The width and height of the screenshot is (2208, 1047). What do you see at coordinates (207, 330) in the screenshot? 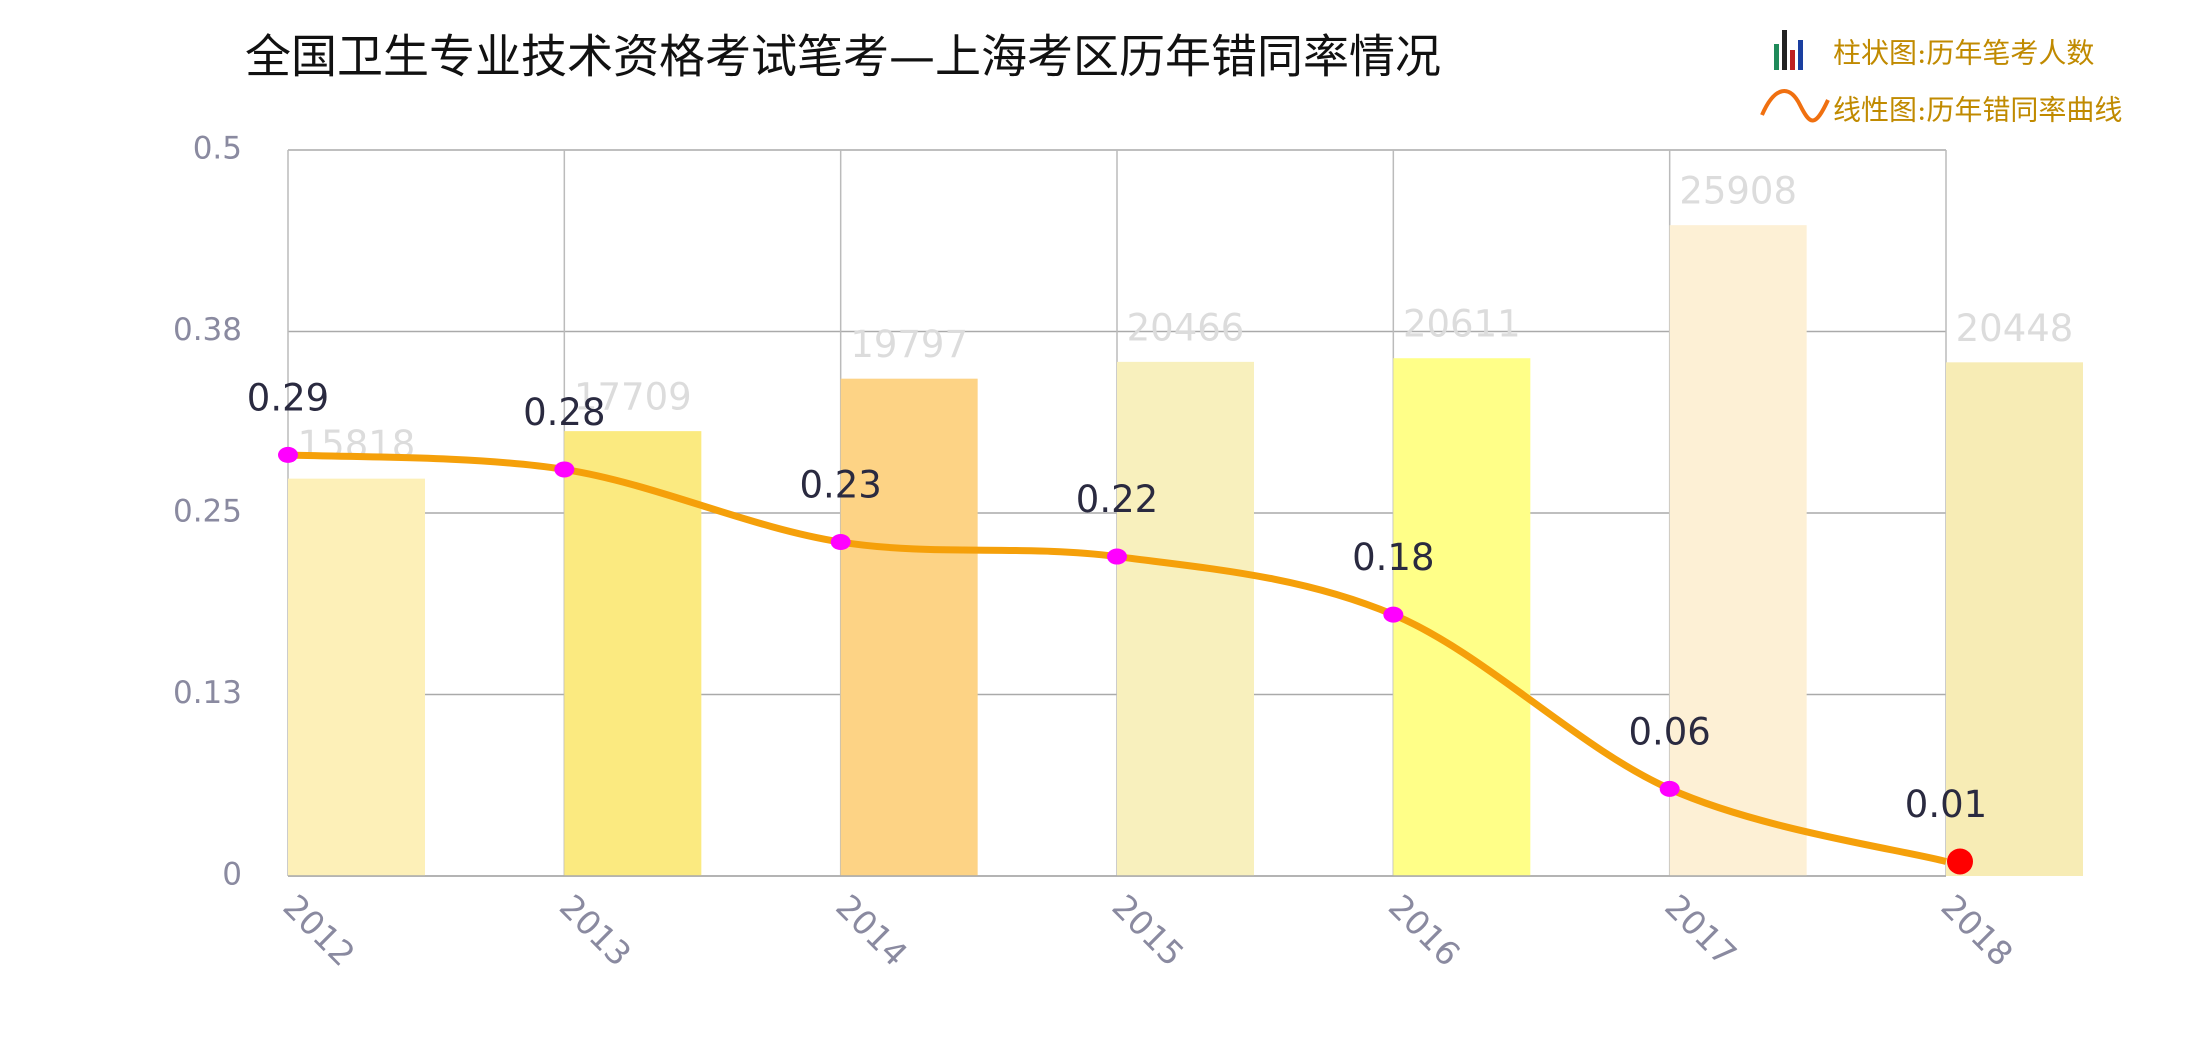
I see `y-tick-label: 0.38` at bounding box center [207, 330].